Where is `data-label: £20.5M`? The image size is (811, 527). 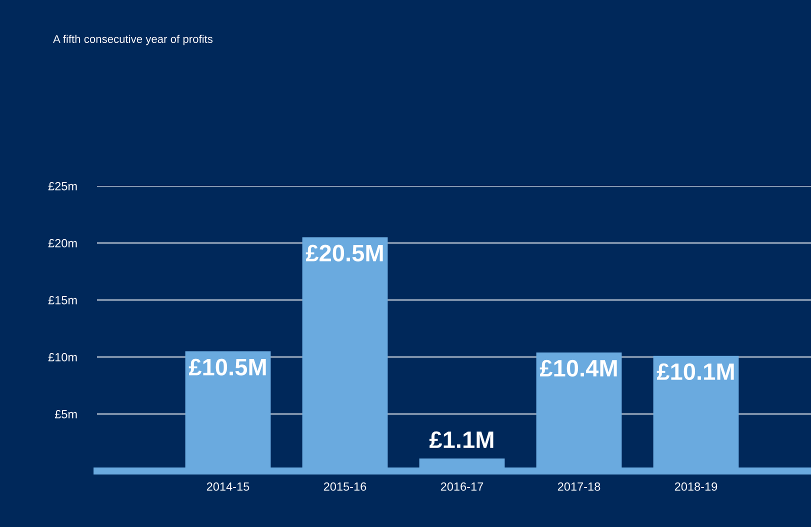
data-label: £20.5M is located at coordinates (344, 253).